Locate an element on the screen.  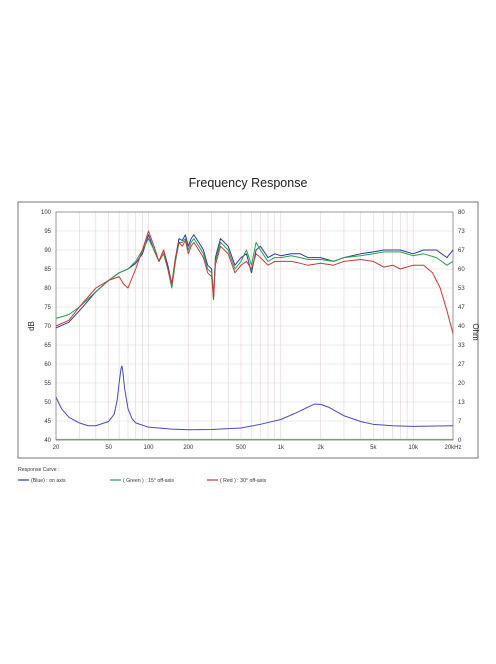
y2-tick-label: 20 is located at coordinates (461, 384).